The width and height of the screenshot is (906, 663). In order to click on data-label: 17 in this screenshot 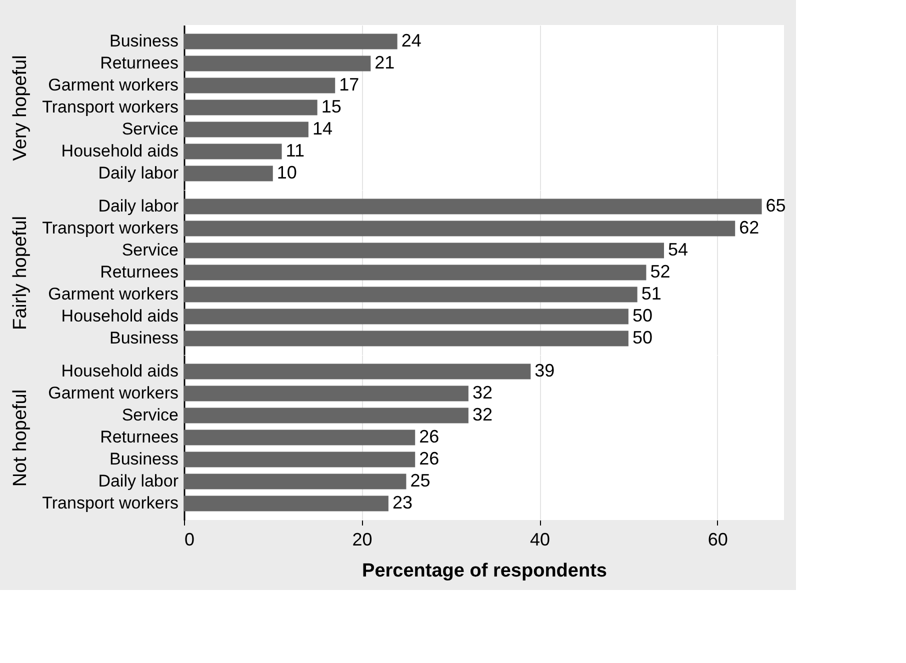, I will do `click(349, 84)`.